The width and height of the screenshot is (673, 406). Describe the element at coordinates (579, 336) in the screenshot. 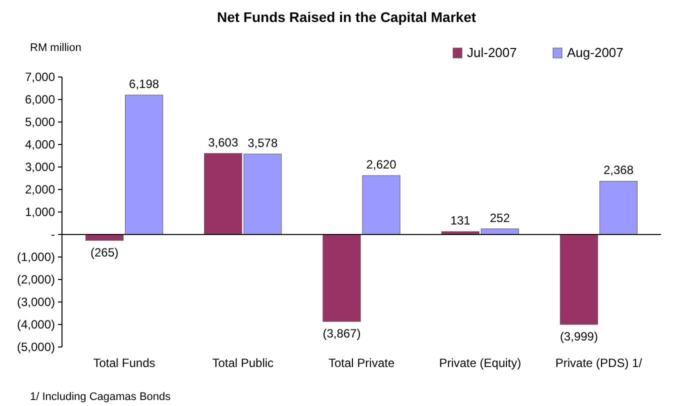

I see `data-label: (3,999)` at that location.